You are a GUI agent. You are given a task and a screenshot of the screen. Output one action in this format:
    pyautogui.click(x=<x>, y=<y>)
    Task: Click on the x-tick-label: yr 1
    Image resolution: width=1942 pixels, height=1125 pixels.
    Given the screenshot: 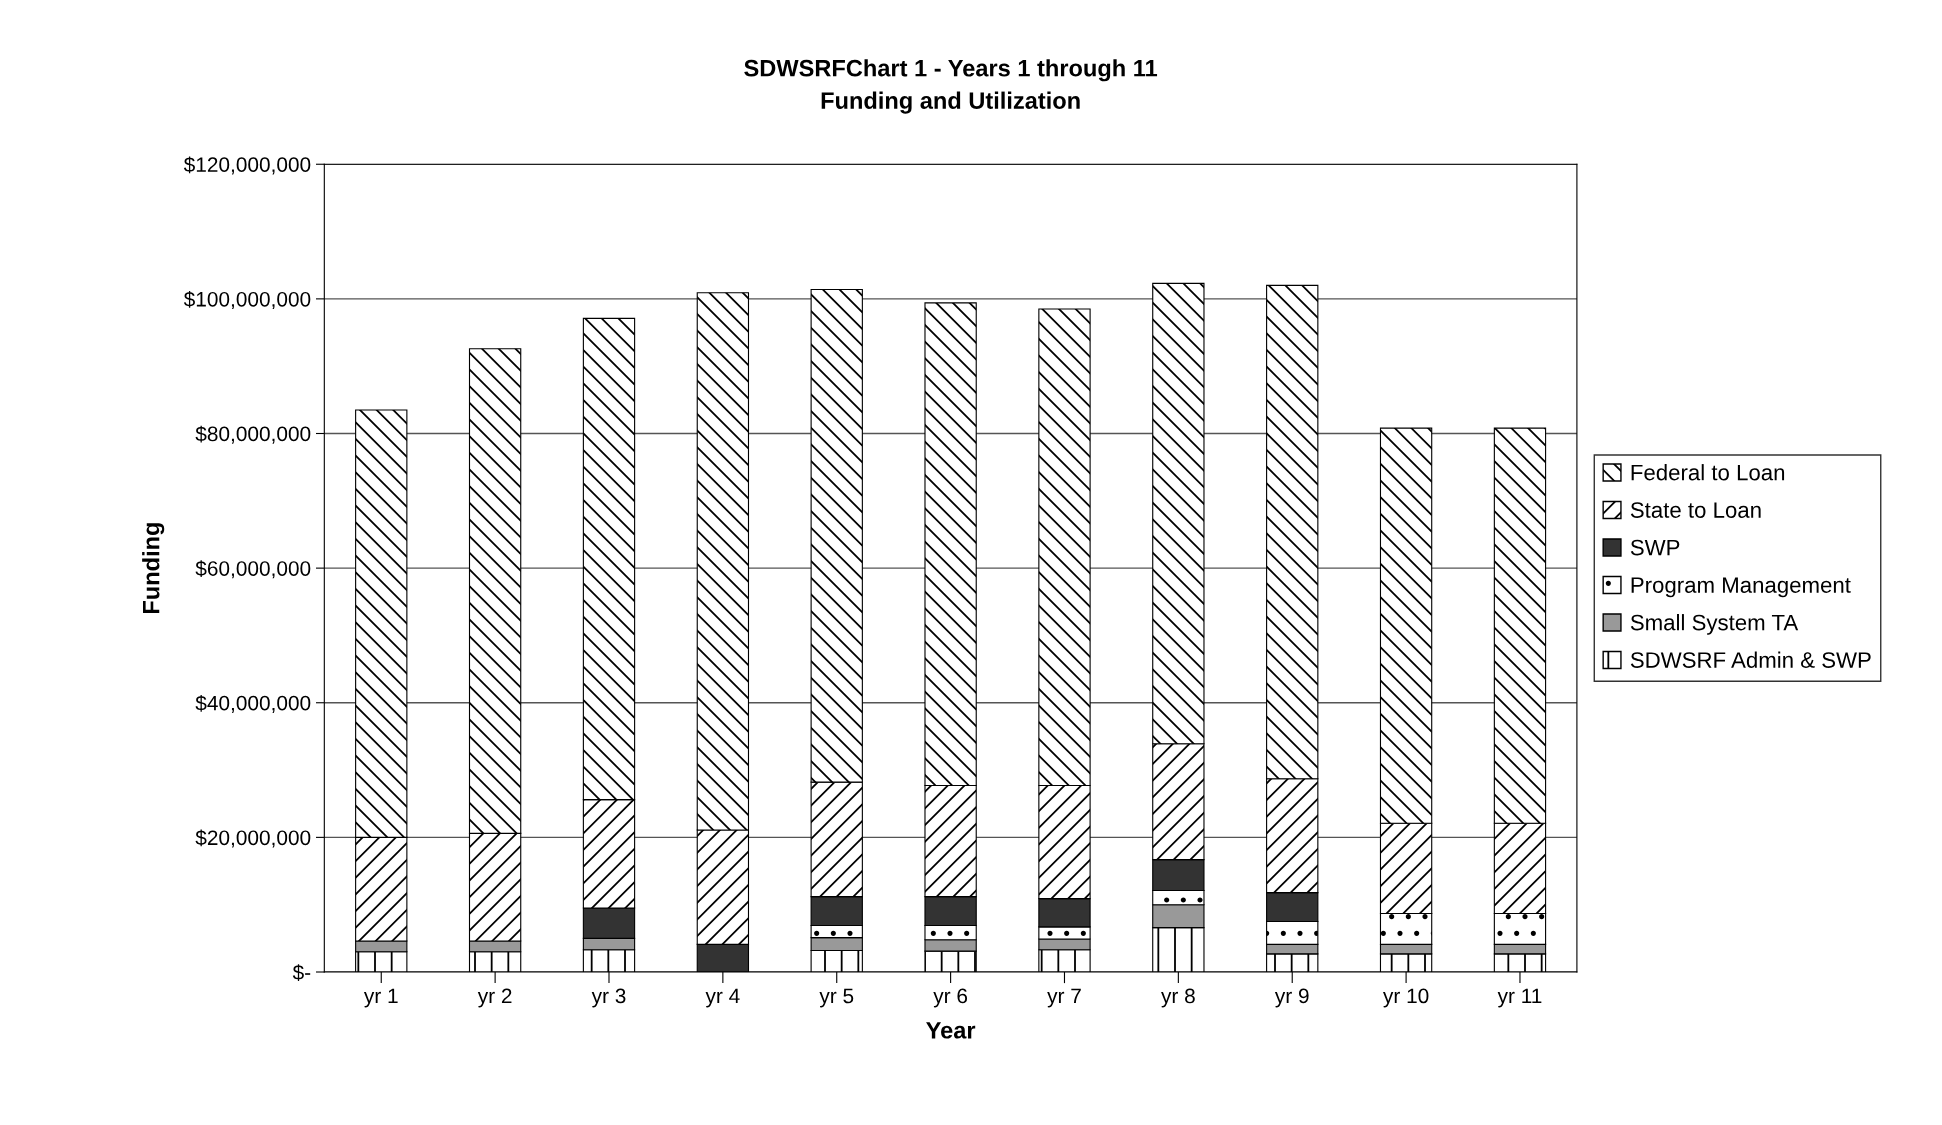 What is the action you would take?
    pyautogui.click(x=380, y=998)
    